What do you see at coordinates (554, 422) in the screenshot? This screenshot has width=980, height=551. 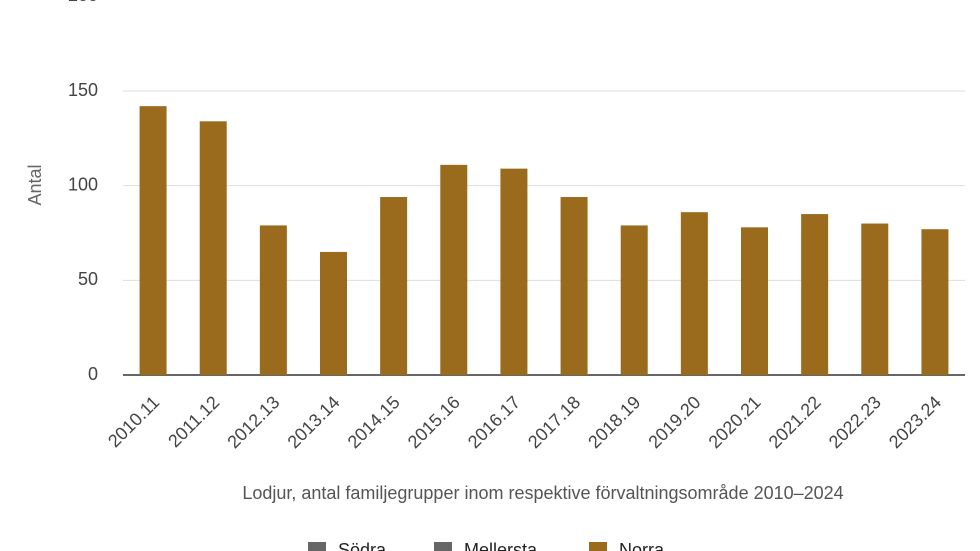 I see `x-tick-label: 2017.18` at bounding box center [554, 422].